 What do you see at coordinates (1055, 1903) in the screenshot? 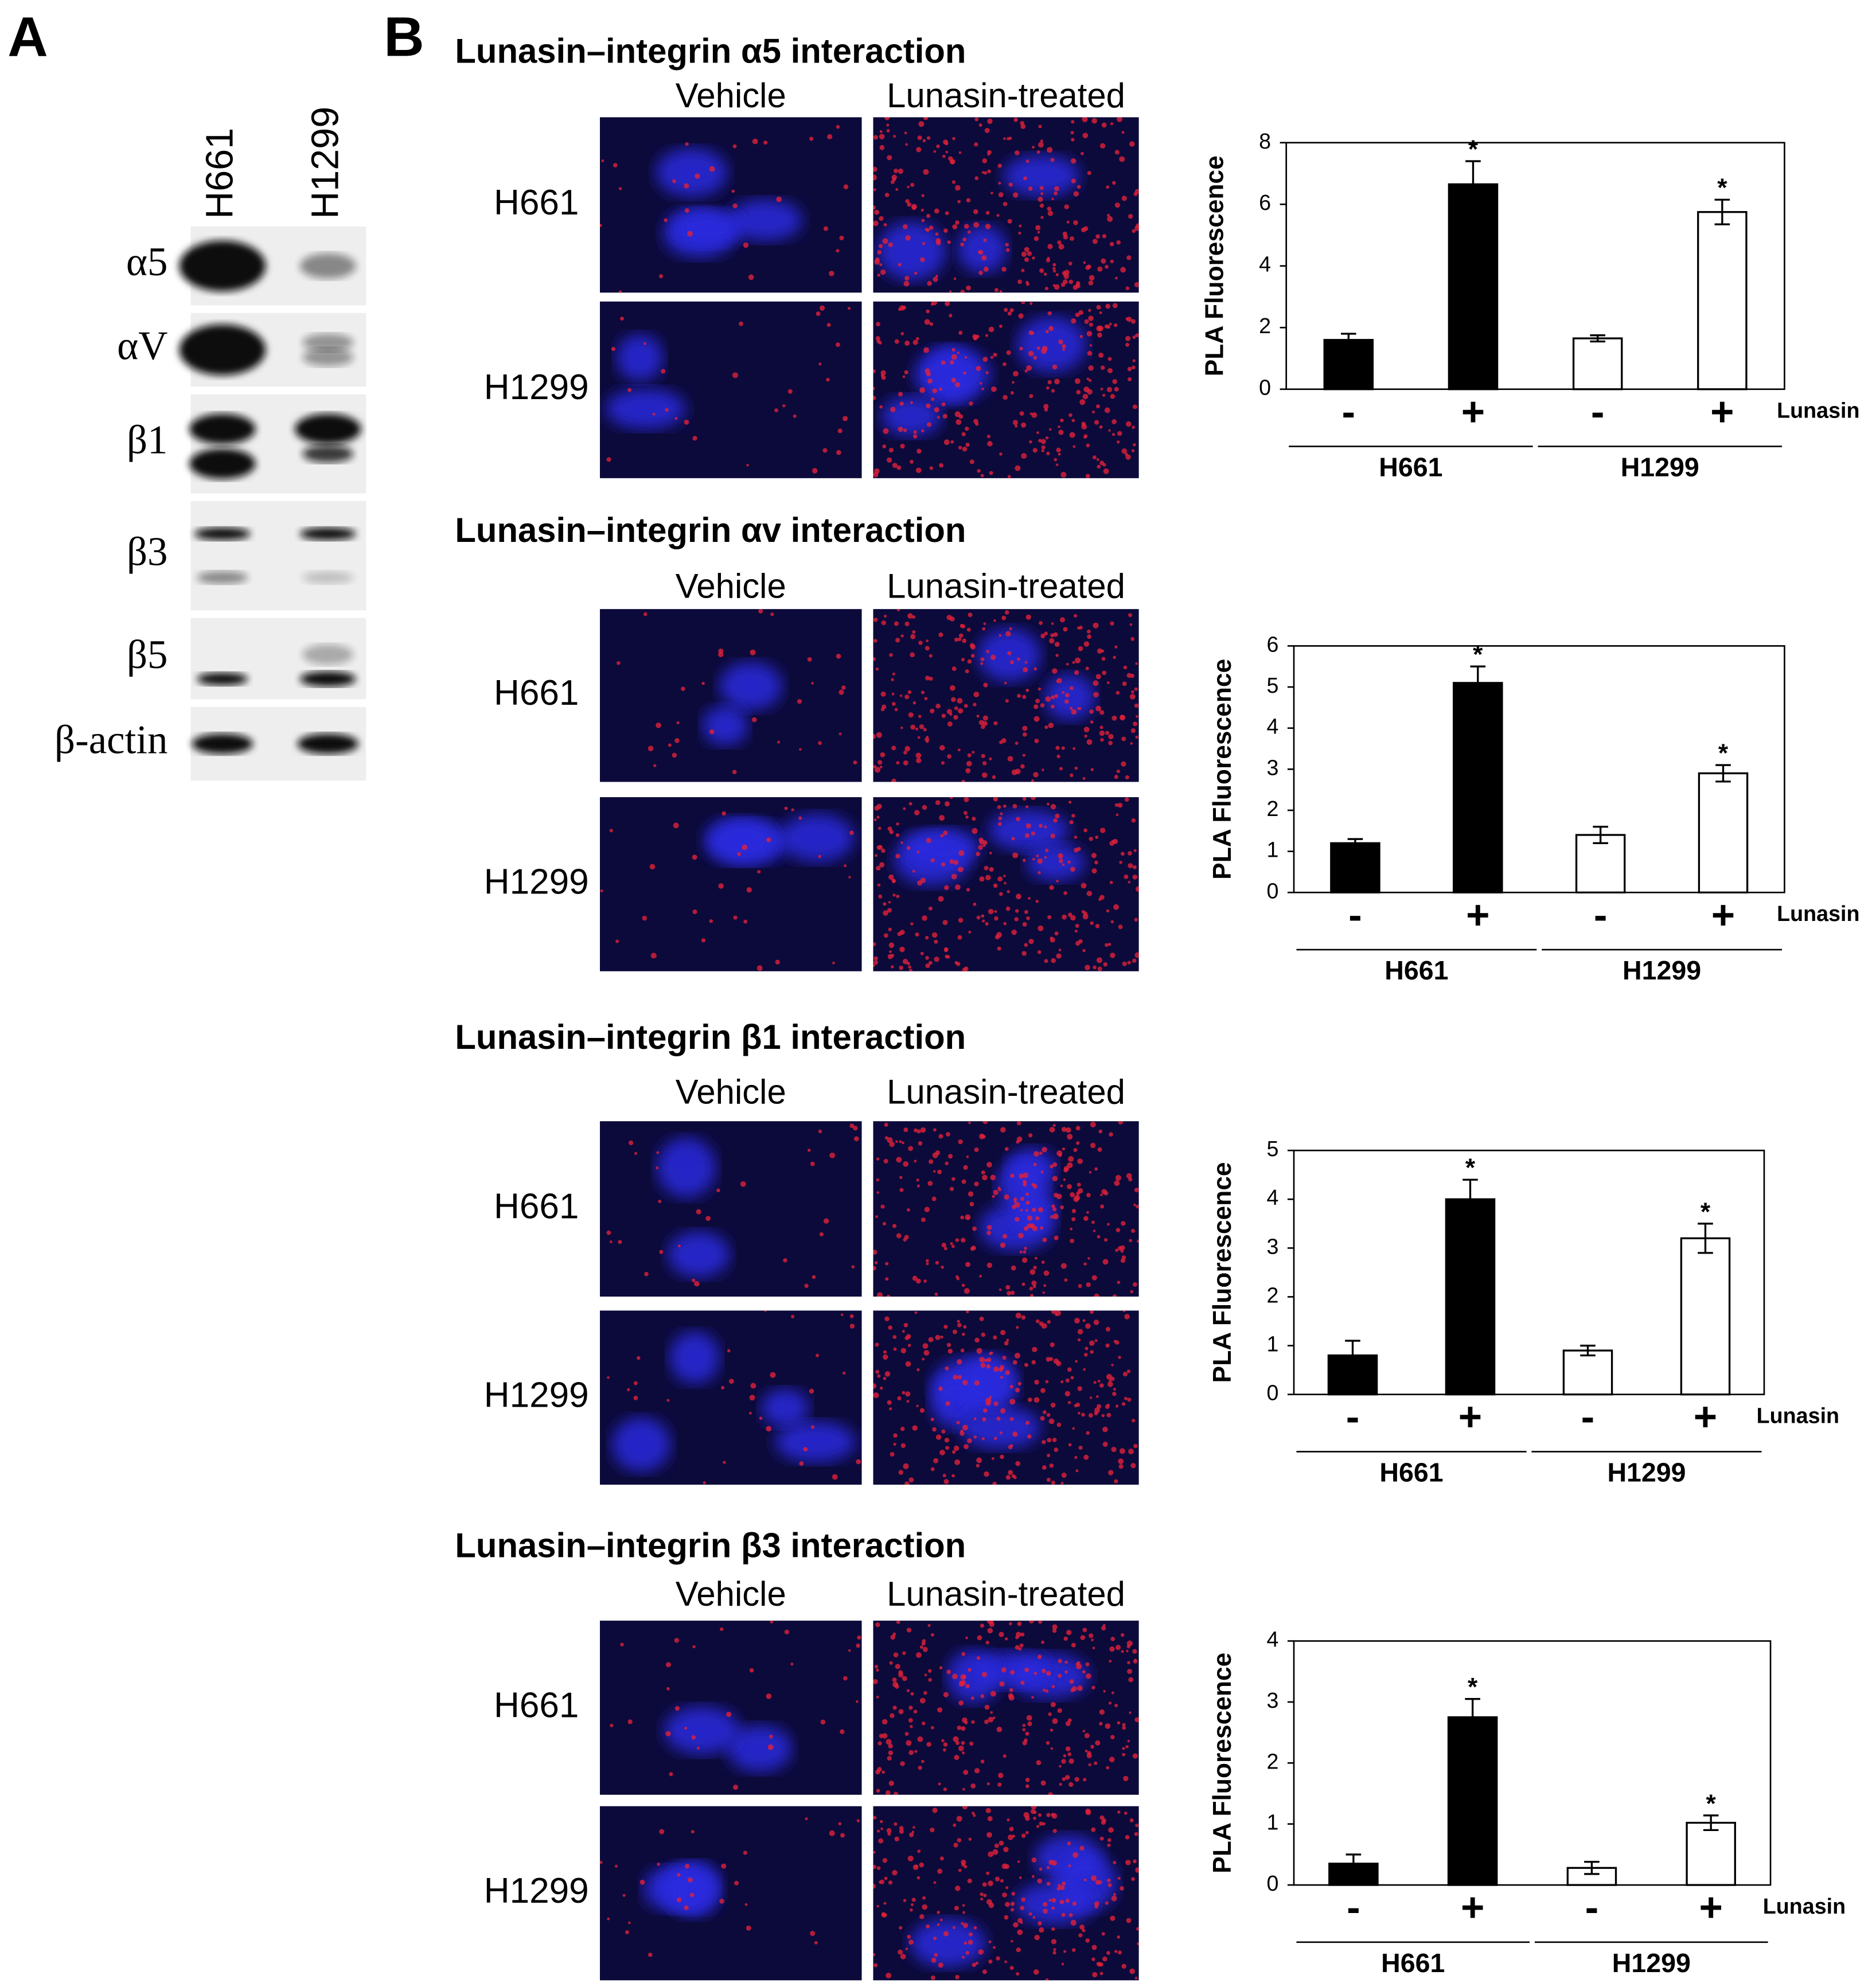
I see `nucleus` at bounding box center [1055, 1903].